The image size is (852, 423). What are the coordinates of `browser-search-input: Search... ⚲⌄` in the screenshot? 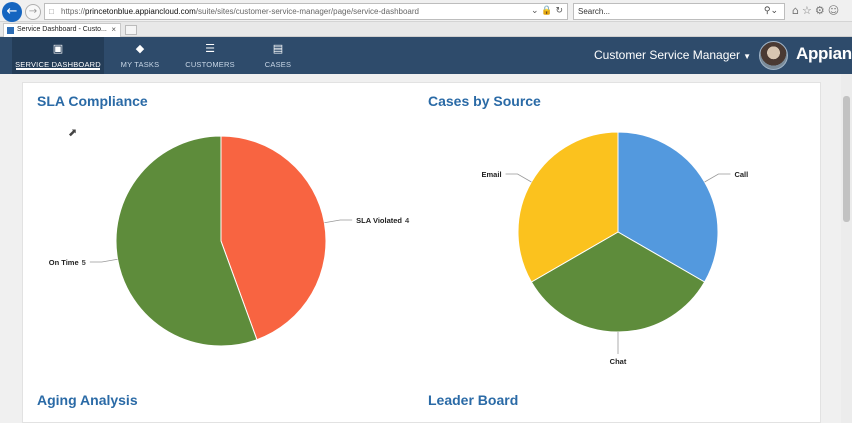 It's located at (679, 11).